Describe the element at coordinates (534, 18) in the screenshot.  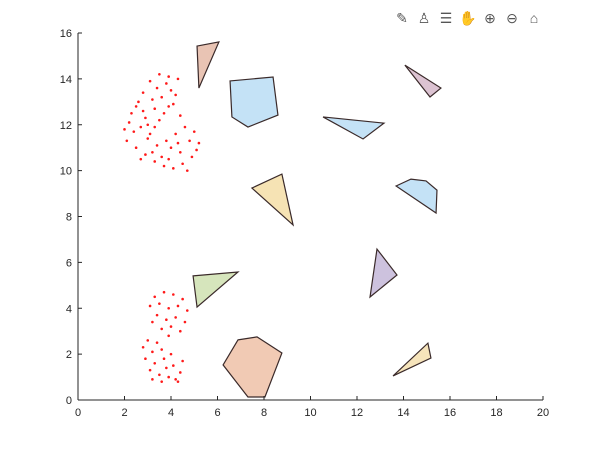
I see `home-icon: ⌂` at that location.